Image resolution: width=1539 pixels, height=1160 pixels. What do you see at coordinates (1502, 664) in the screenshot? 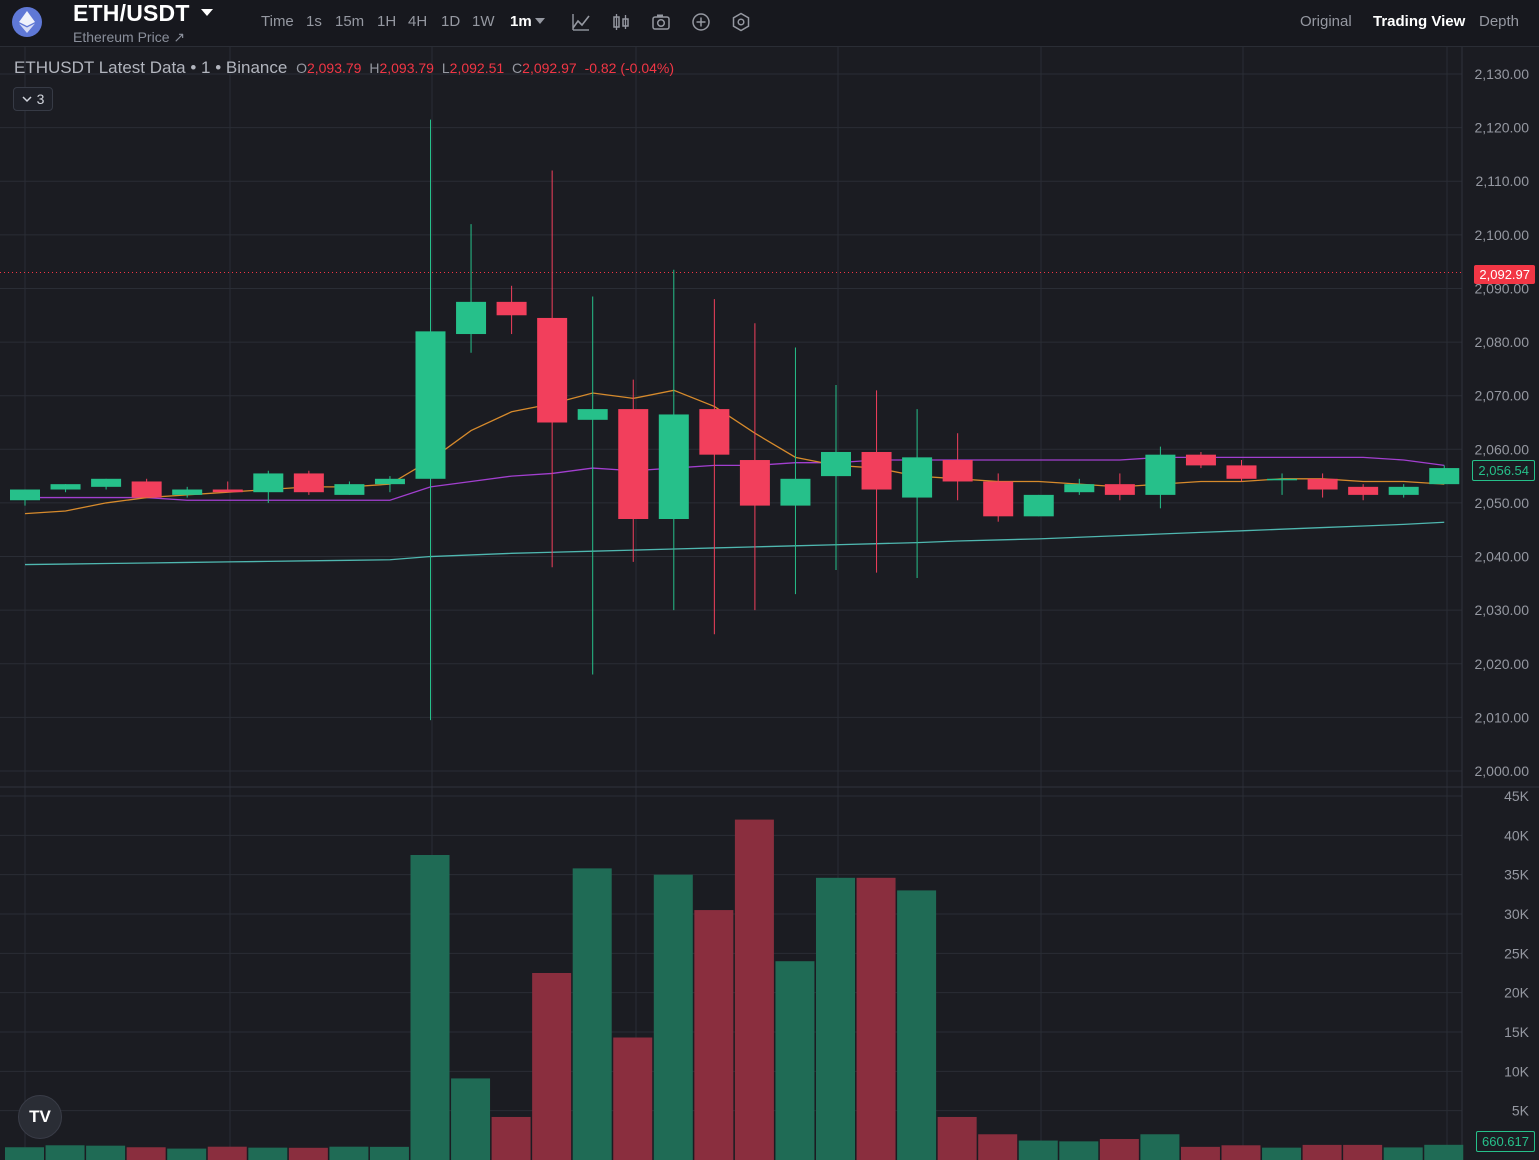
I see `price-axis-label: 2,020.00` at bounding box center [1502, 664].